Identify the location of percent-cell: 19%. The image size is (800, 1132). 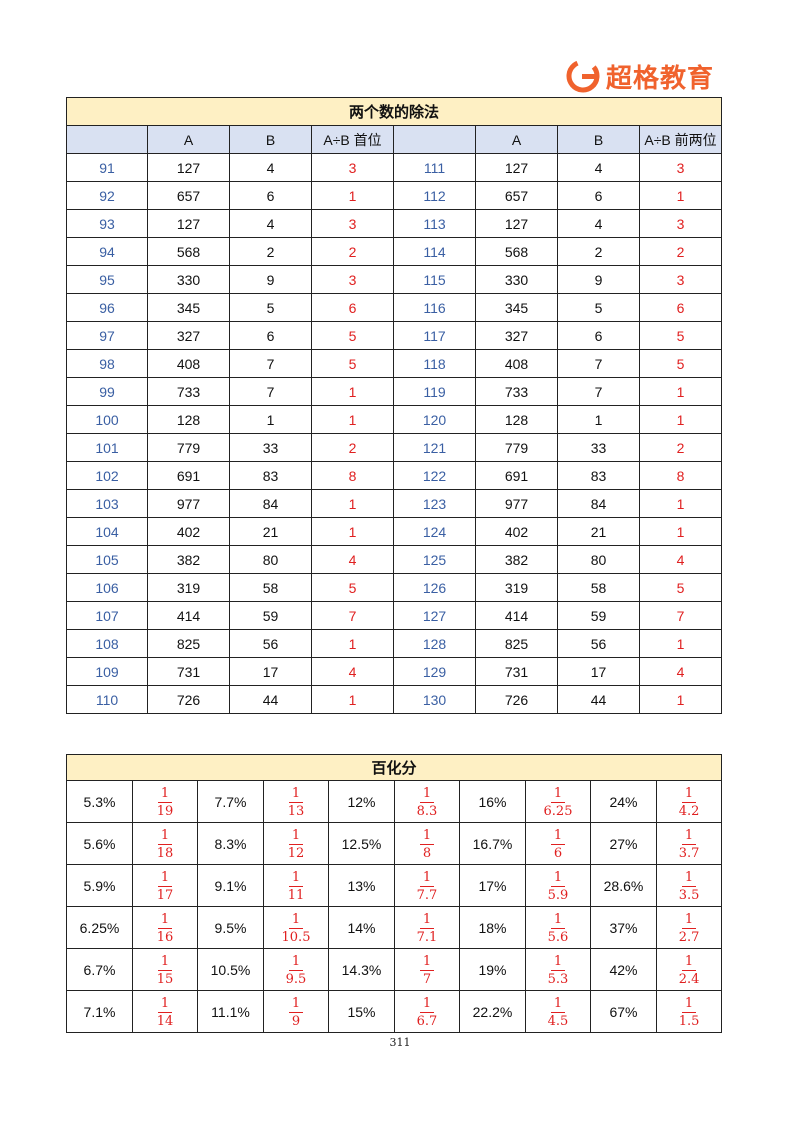
(492, 969).